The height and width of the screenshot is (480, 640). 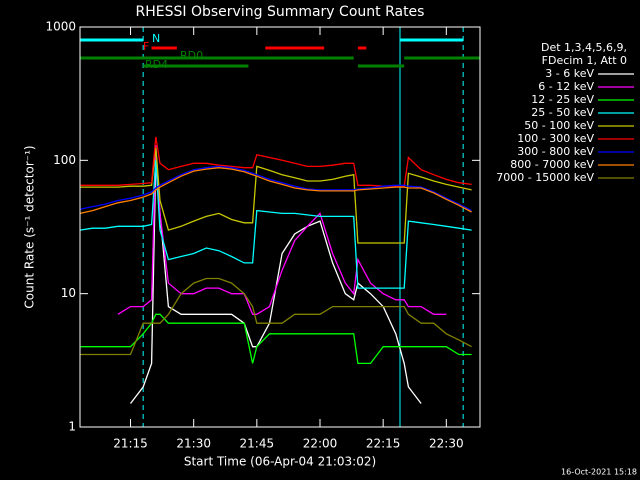 What do you see at coordinates (555, 138) in the screenshot?
I see `legend-label: 100 - 300 keV` at bounding box center [555, 138].